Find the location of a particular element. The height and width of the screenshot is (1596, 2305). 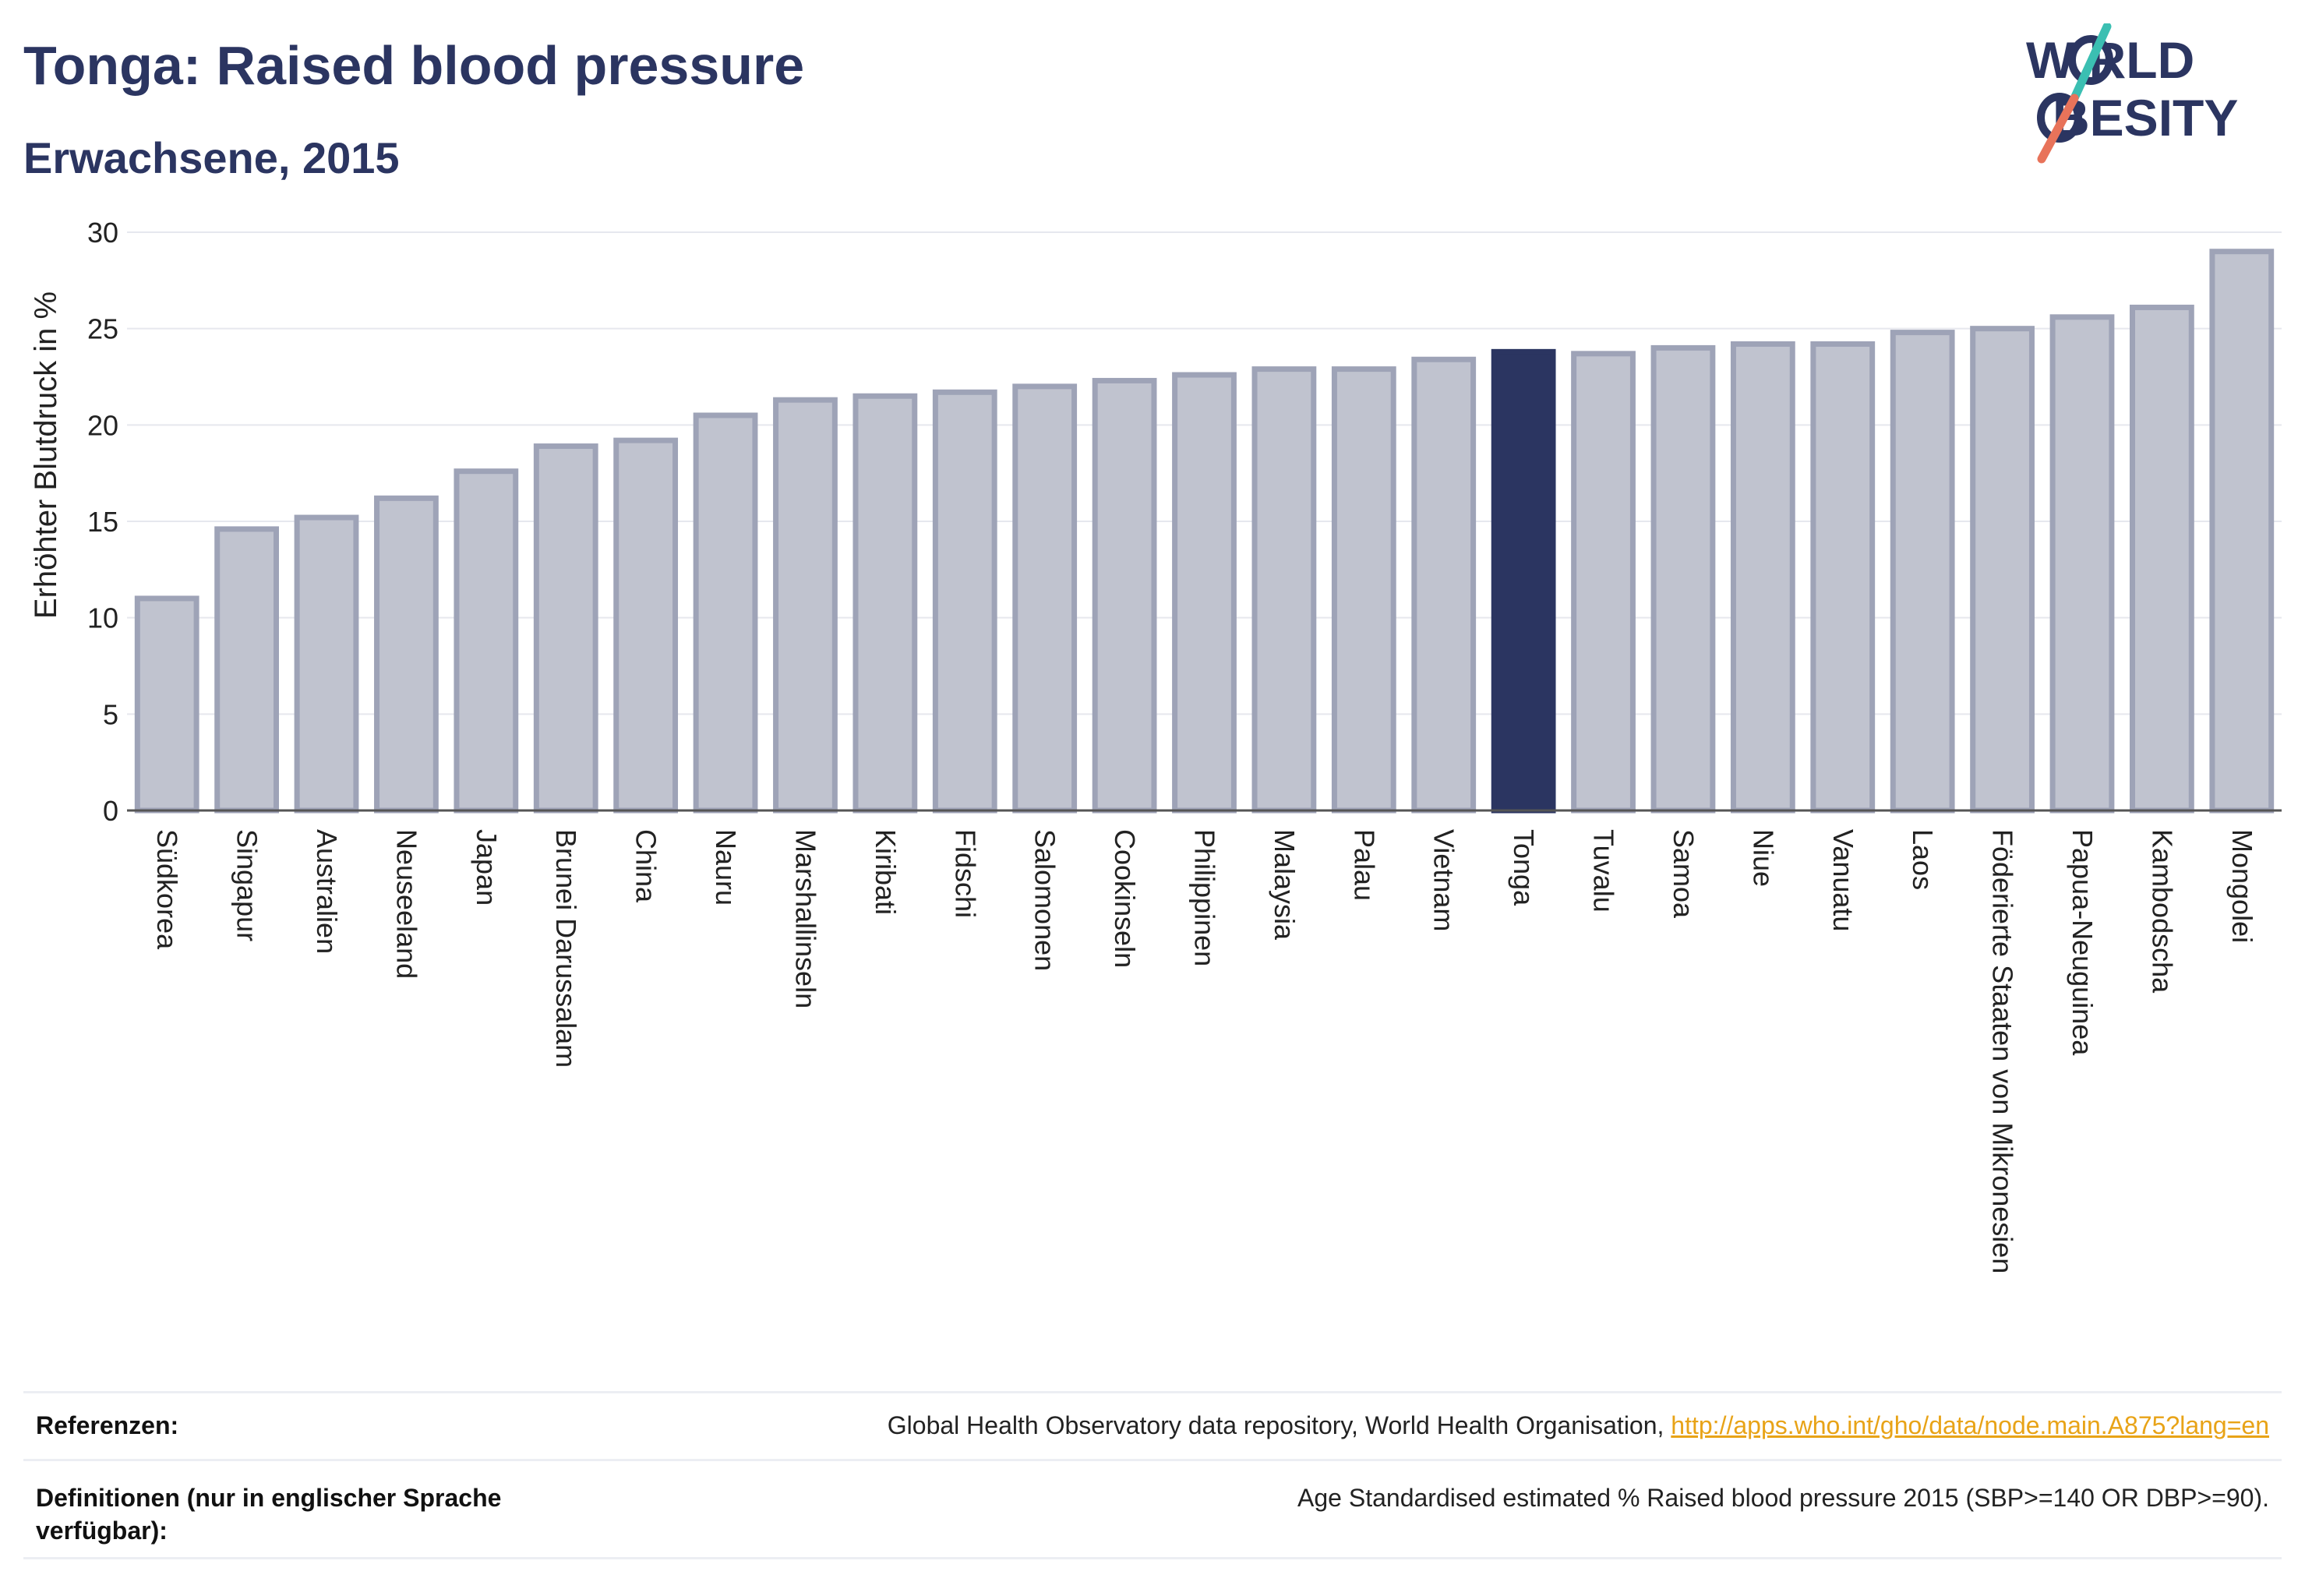

x-tick-label: Mongolei is located at coordinates (2242, 886).